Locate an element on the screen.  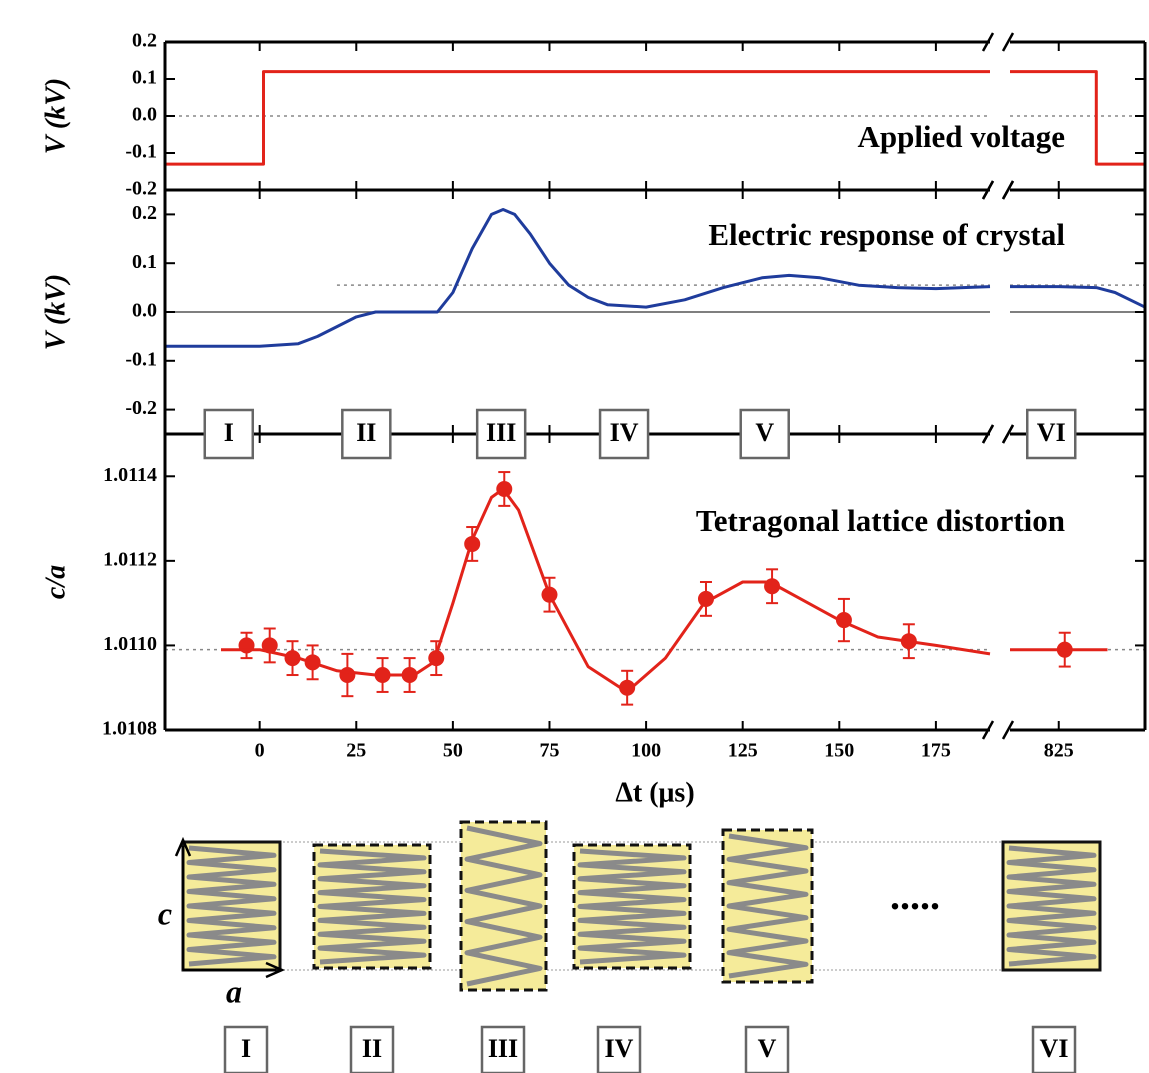
y-tick-label: 1.0110 is located at coordinates (130, 644).